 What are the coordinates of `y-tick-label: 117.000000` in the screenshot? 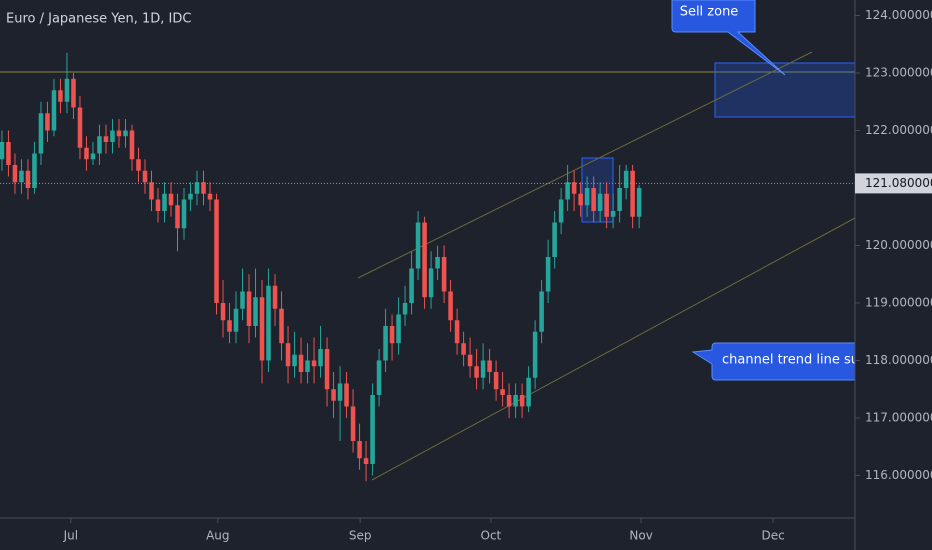 It's located at (898, 417).